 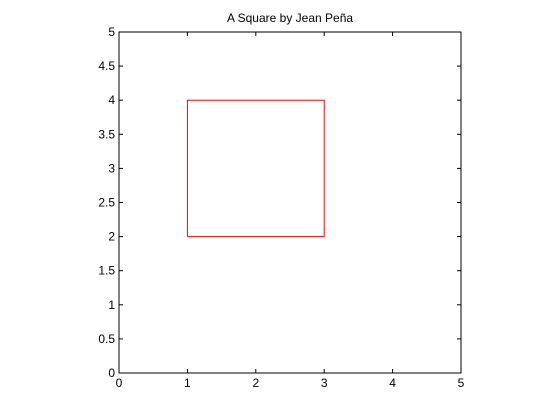 I want to click on y-tick-label: 3, so click(x=111, y=168).